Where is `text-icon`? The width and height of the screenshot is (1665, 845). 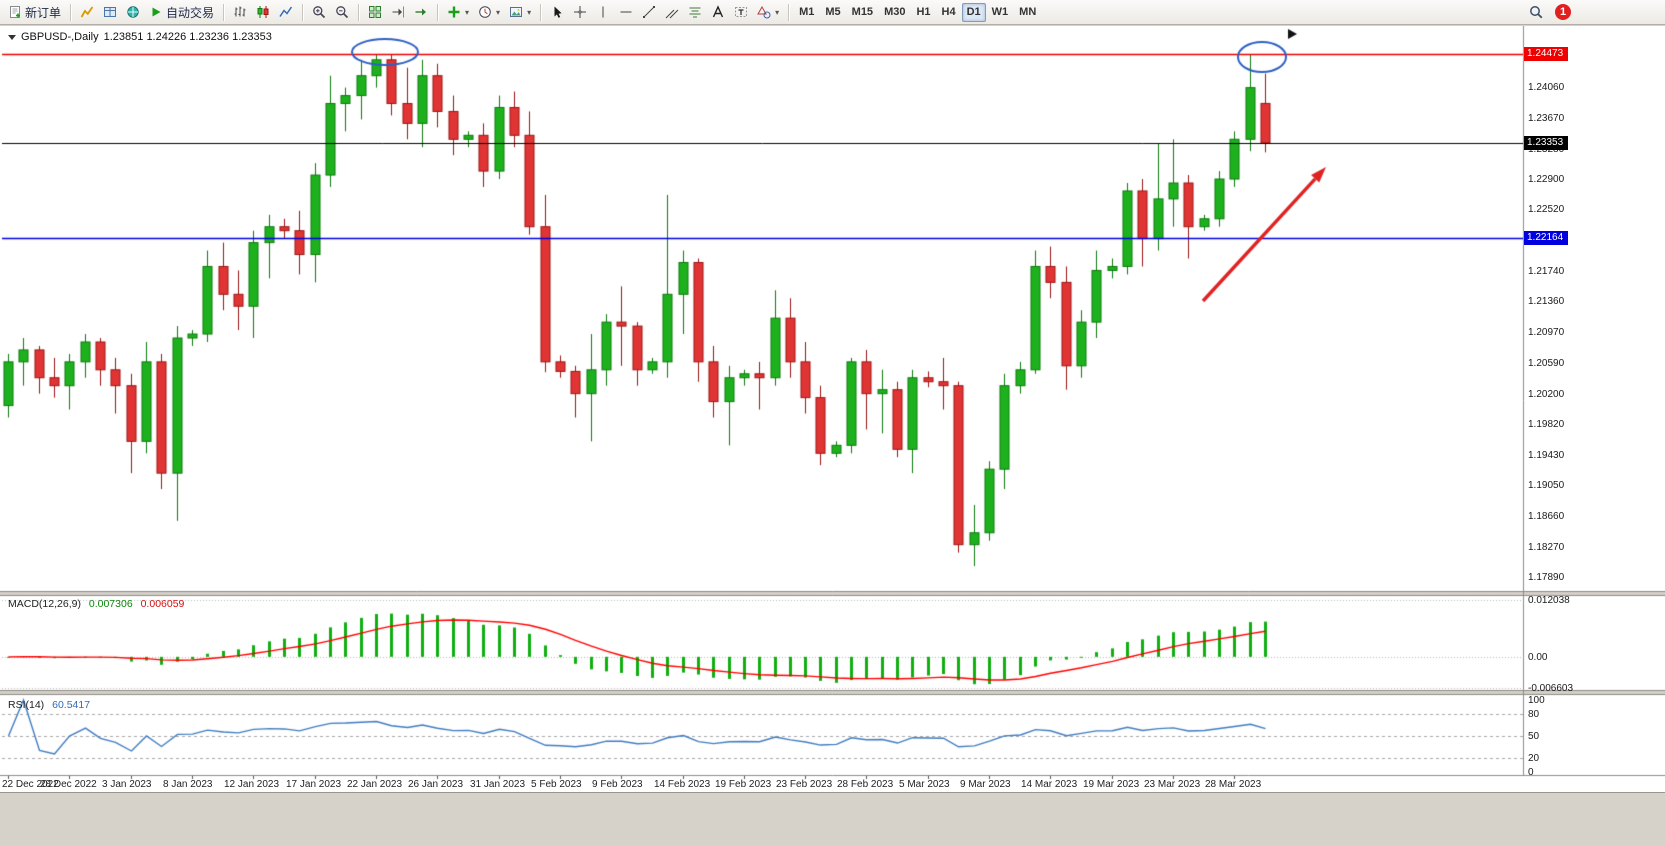
text-icon is located at coordinates (718, 12).